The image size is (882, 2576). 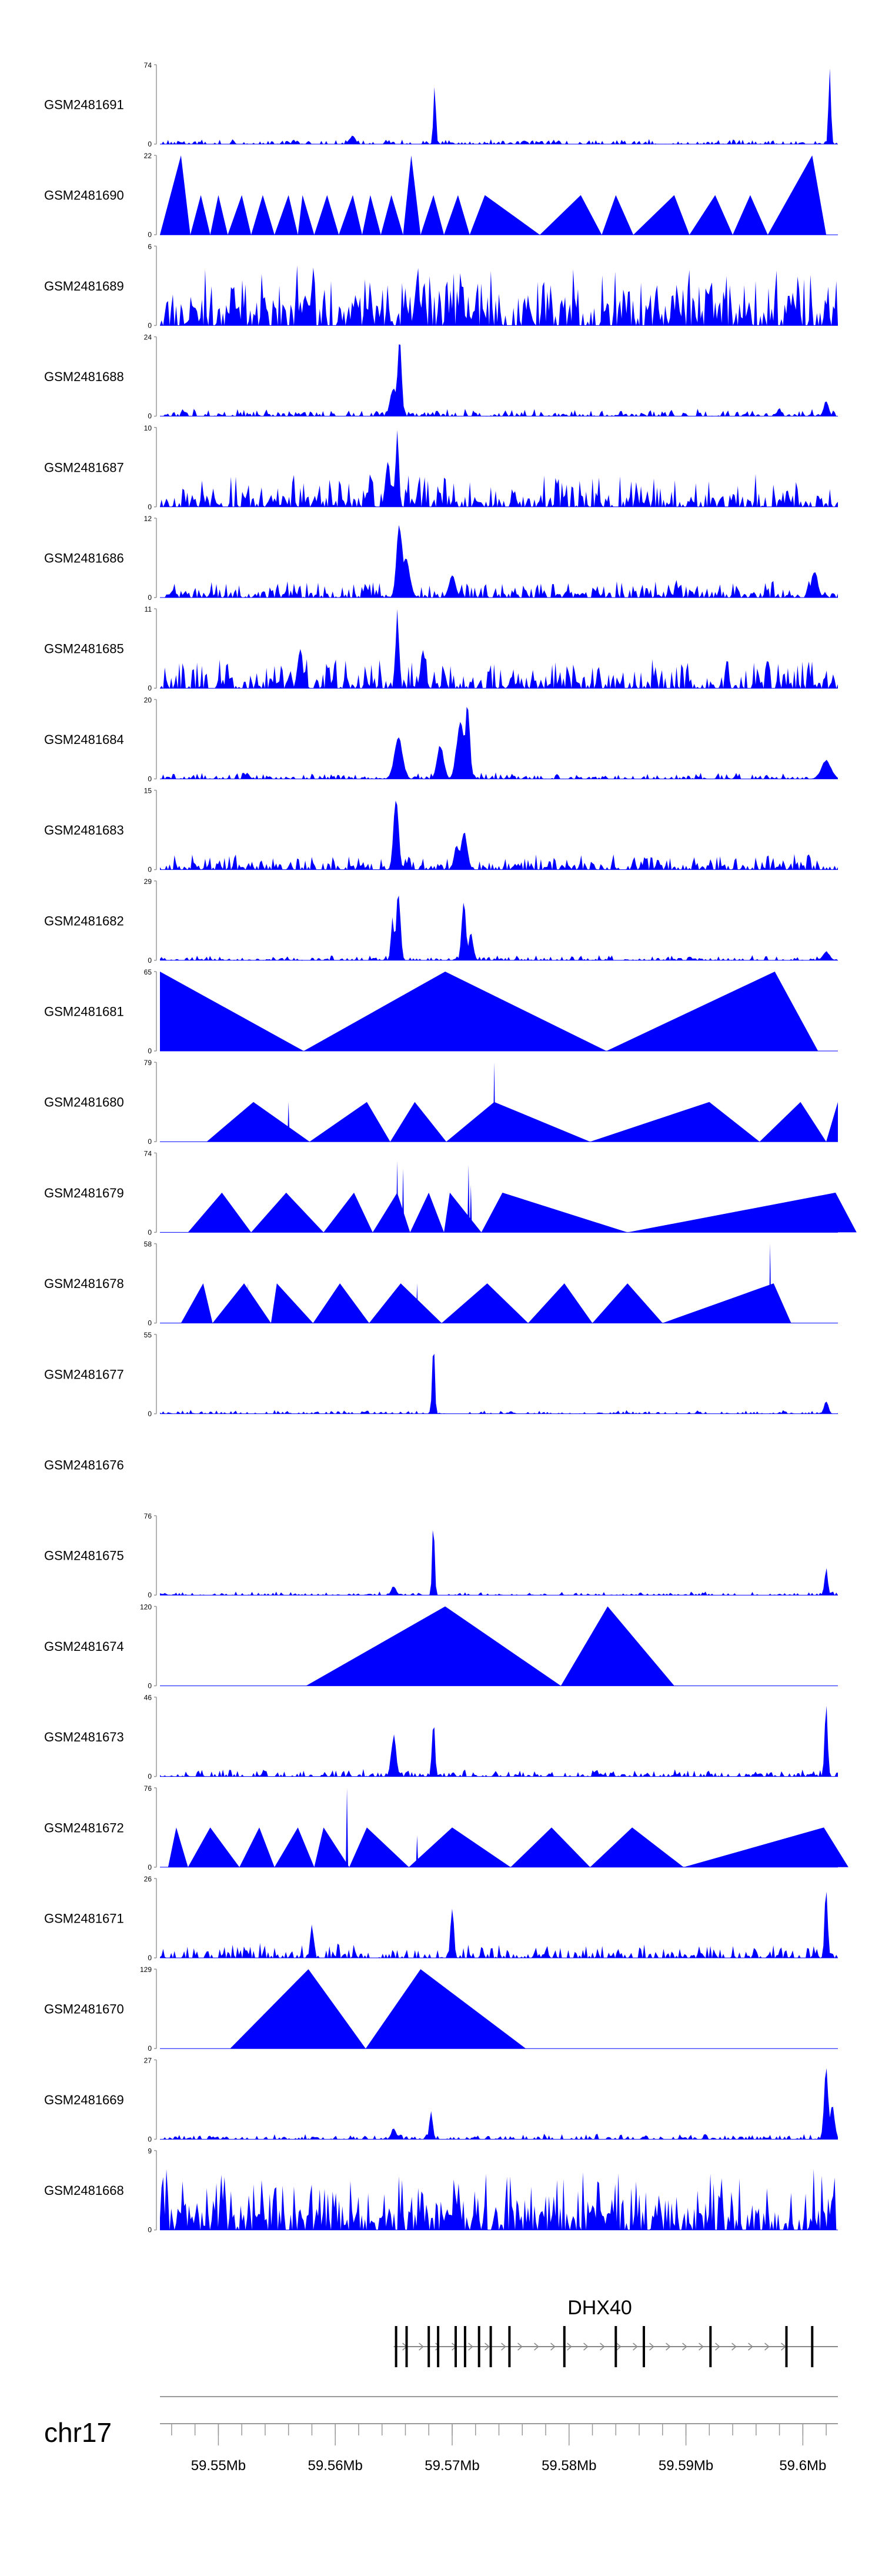 I want to click on track-label: GSM2481670, so click(x=84, y=2009).